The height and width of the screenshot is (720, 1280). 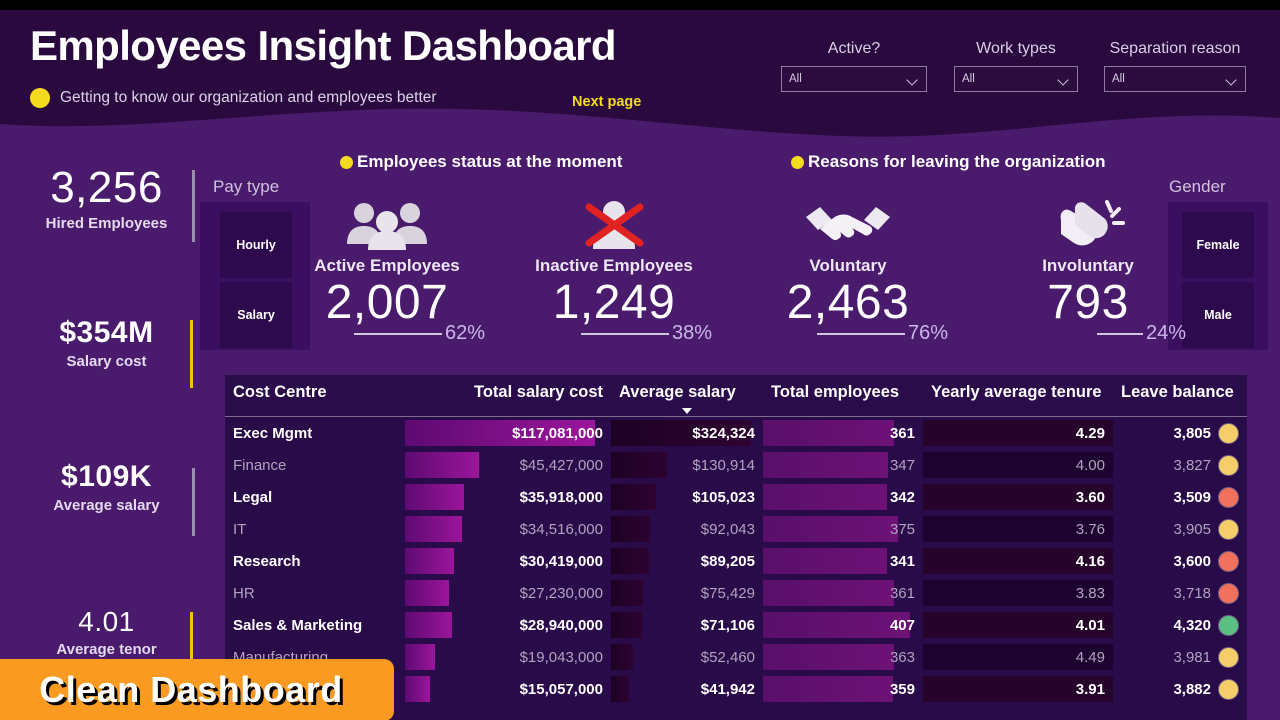 I want to click on cell-avg-value: $71,106, so click(x=727, y=625).